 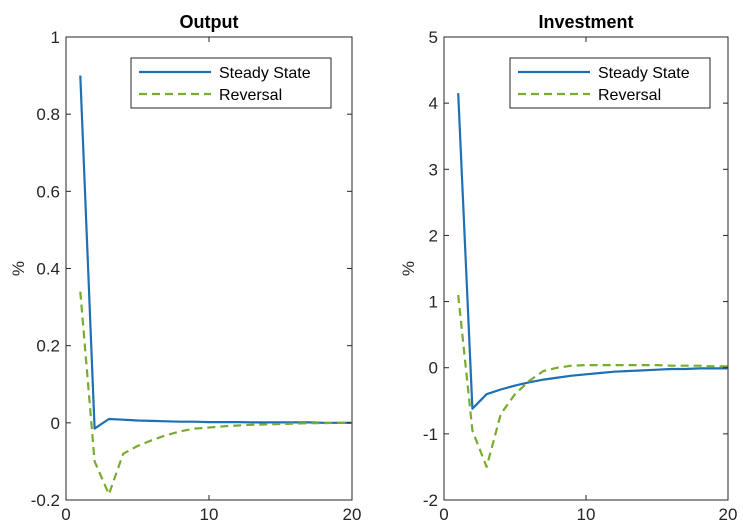 I want to click on investment-legend: Steady State Reversal, so click(x=610, y=83).